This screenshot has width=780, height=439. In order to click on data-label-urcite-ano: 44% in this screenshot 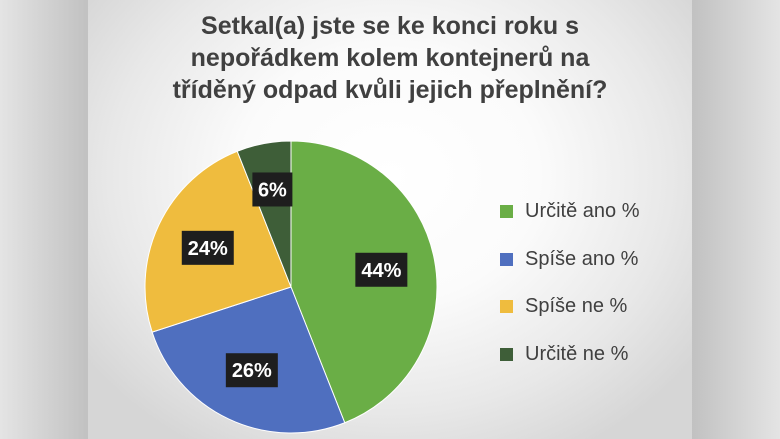, I will do `click(381, 269)`.